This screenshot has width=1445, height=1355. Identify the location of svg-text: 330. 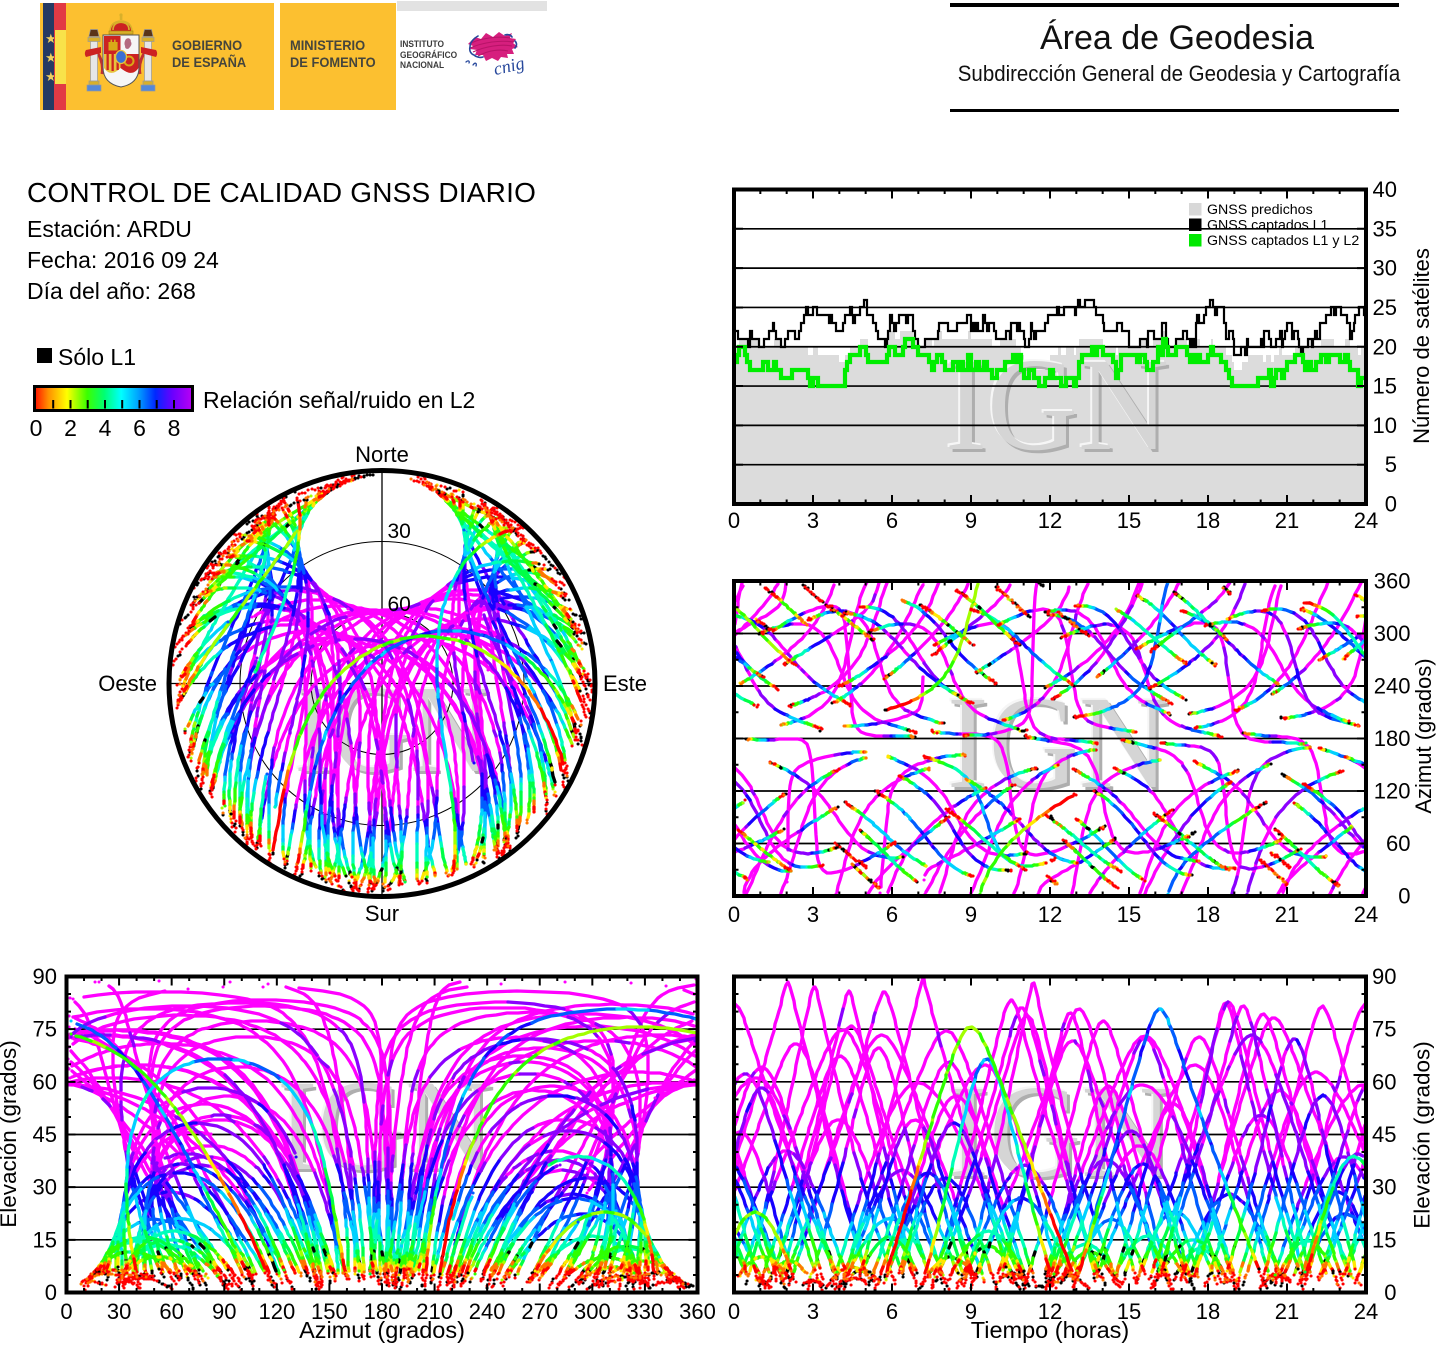
(645, 1311).